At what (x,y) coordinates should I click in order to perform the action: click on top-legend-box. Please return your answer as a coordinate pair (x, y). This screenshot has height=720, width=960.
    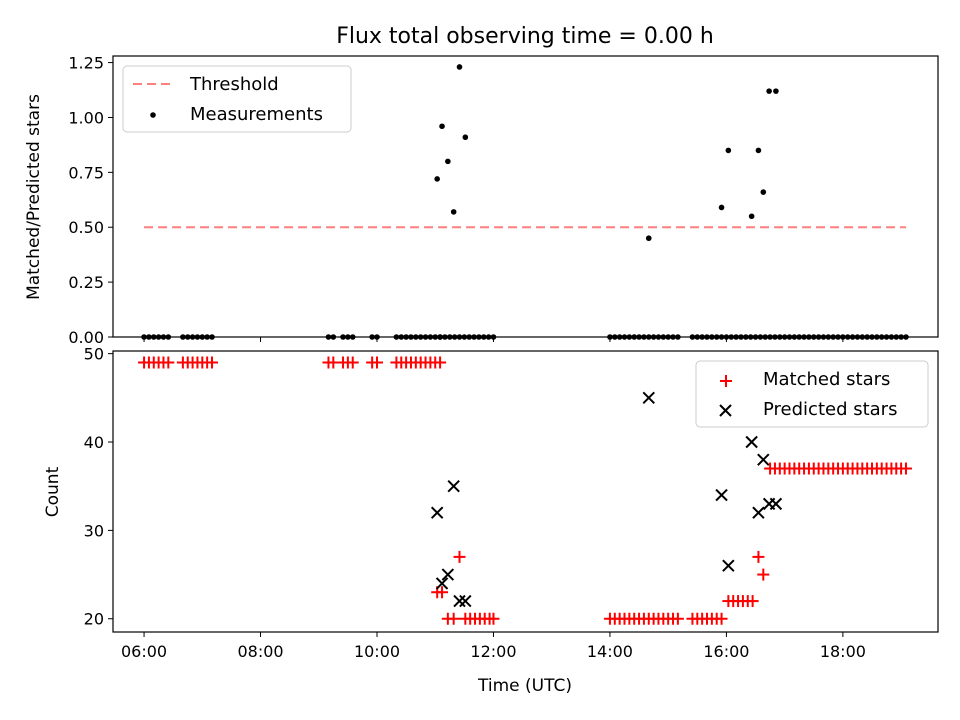
    Looking at the image, I should click on (237, 99).